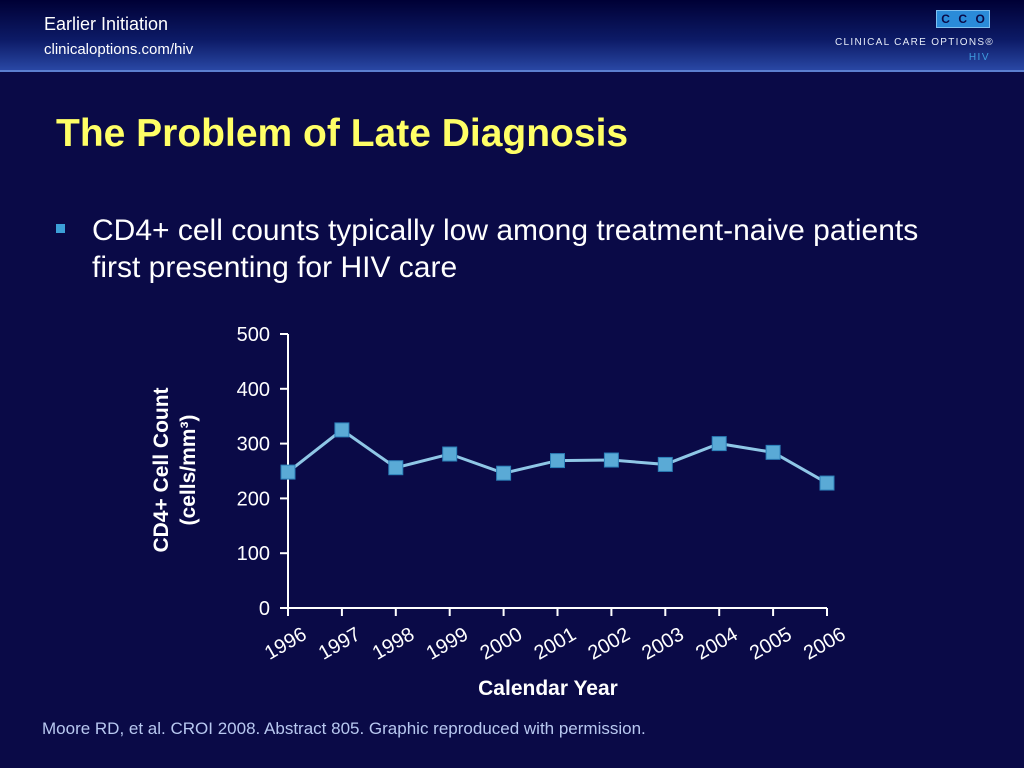  I want to click on x-tick-label: 2001, so click(555, 643).